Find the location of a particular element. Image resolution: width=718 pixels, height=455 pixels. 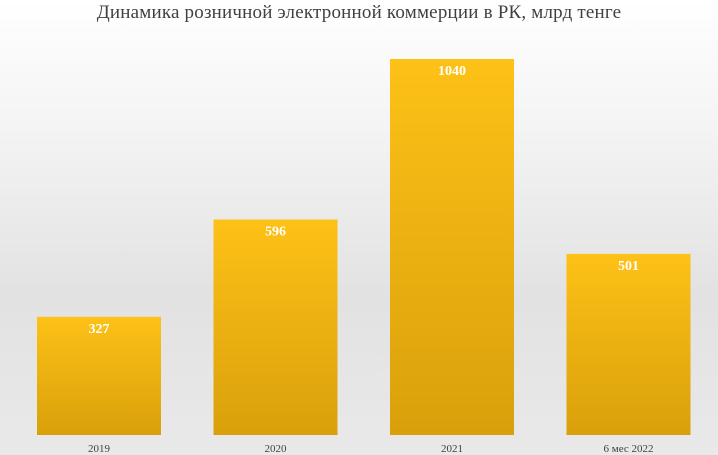

x-tick-label: 6 мес 2022 is located at coordinates (629, 449).